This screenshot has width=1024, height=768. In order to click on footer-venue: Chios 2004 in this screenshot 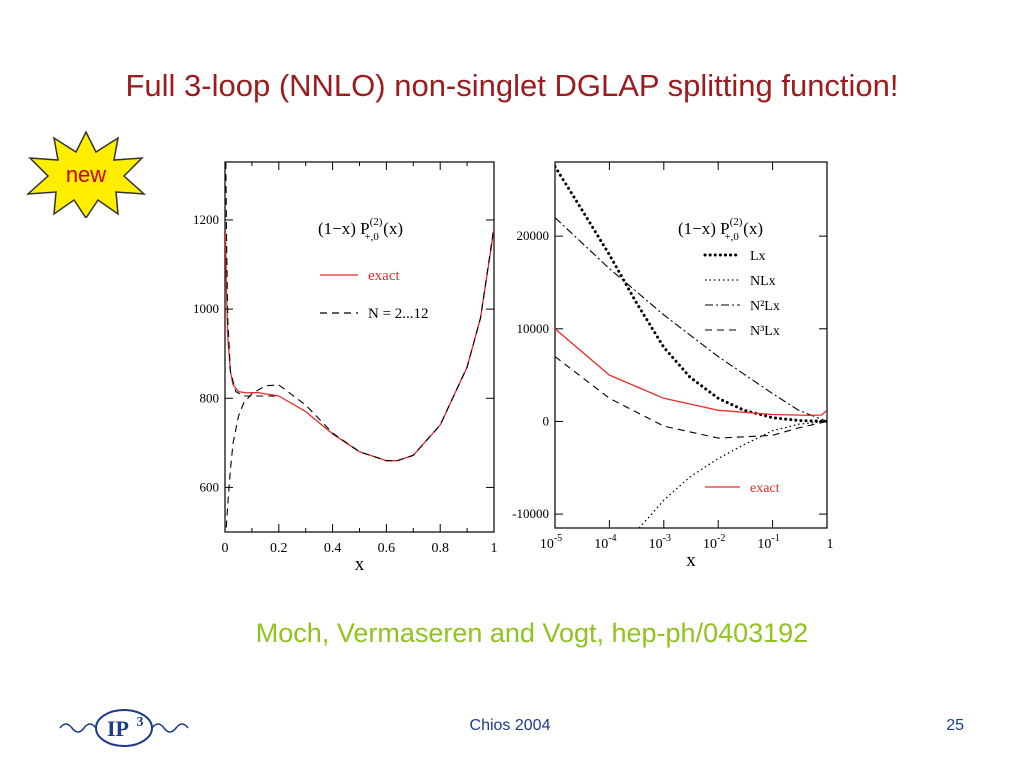, I will do `click(510, 725)`.